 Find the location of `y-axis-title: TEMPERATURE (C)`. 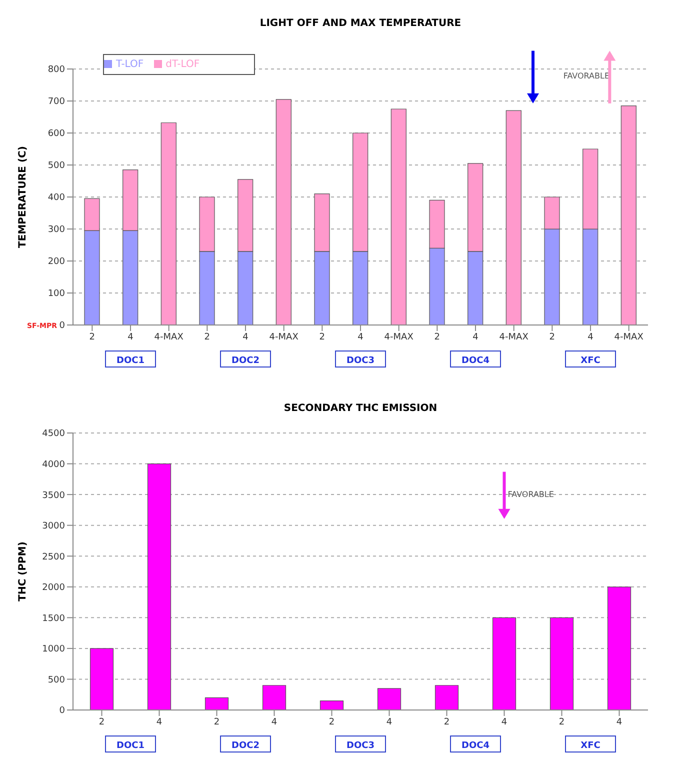

y-axis-title: TEMPERATURE (C) is located at coordinates (23, 197).